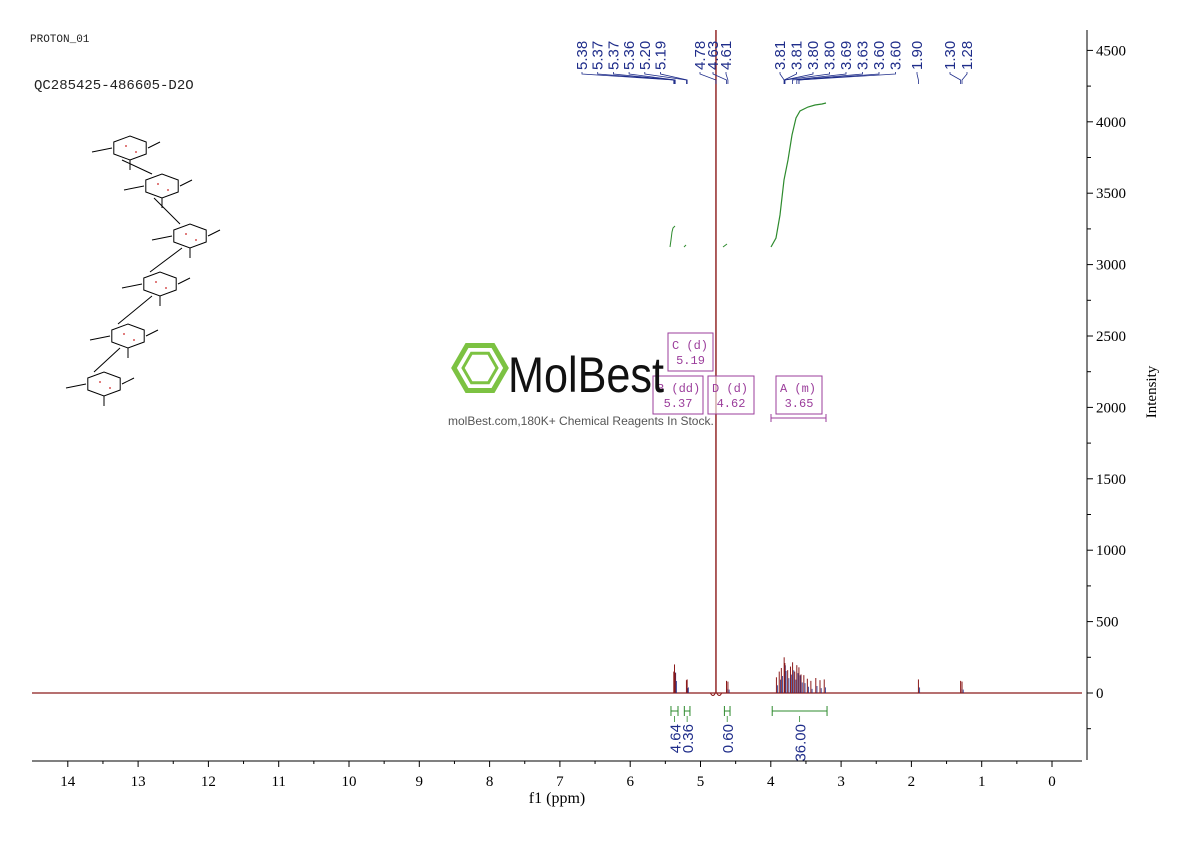 Image resolution: width=1190 pixels, height=841 pixels. Describe the element at coordinates (582, 55) in the screenshot. I see `peak-shift-label: 5.38` at that location.